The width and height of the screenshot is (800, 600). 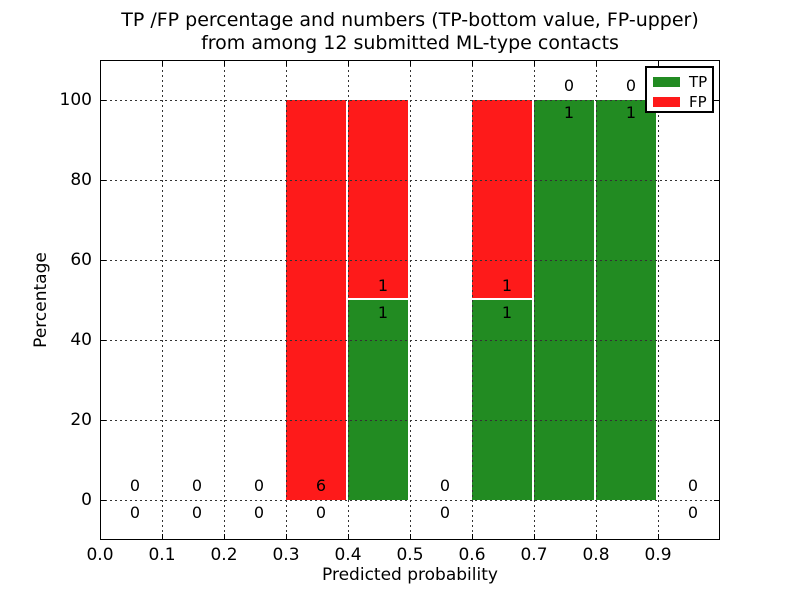 What do you see at coordinates (698, 101) in the screenshot?
I see `legend-label-fp: FP` at bounding box center [698, 101].